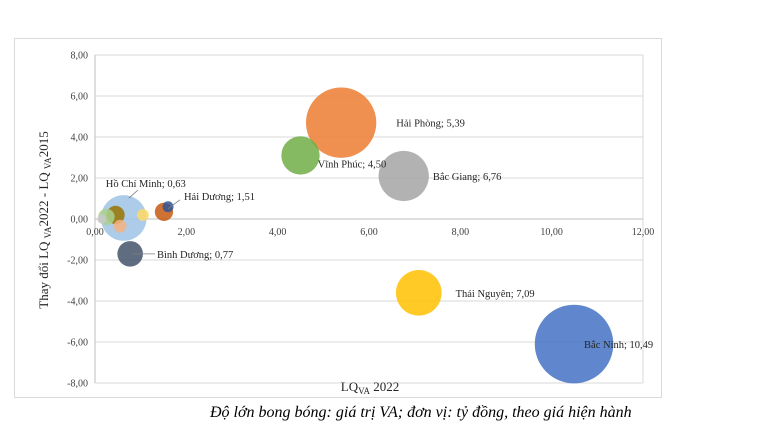 The width and height of the screenshot is (769, 440). Describe the element at coordinates (219, 197) in the screenshot. I see `data-label: Hải Dương; 1,51` at that location.